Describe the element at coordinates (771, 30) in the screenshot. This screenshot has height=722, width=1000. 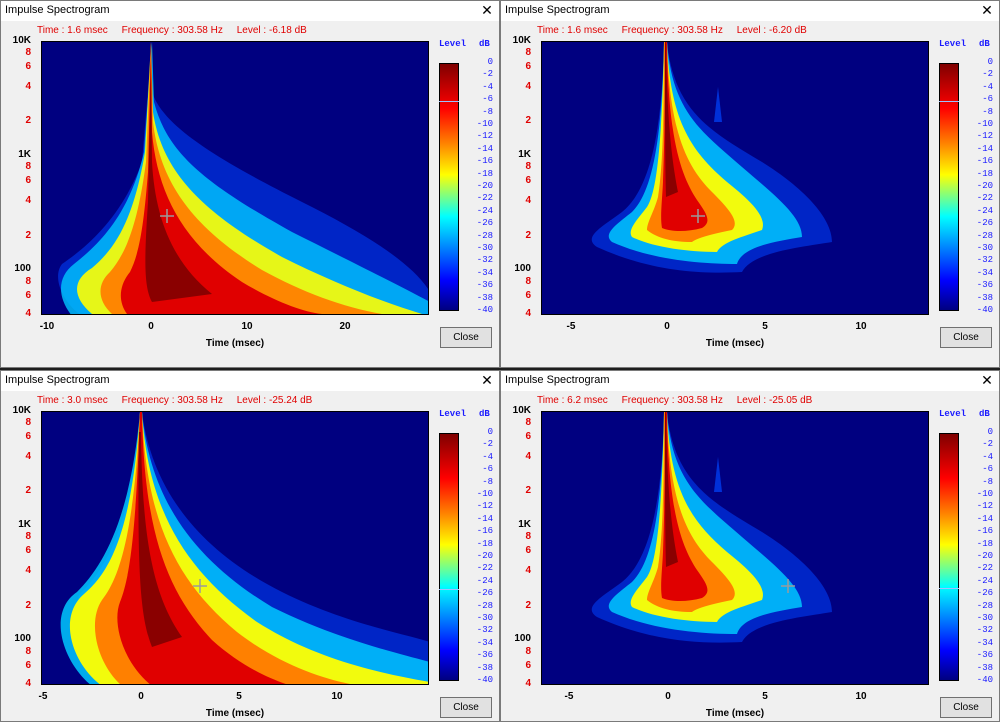
I see `level-readout: Level : -6.20 dB` at that location.